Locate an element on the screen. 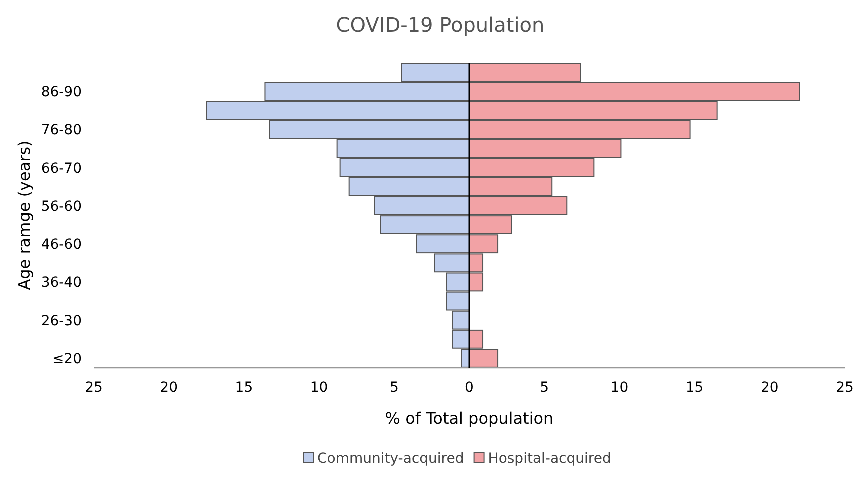 Image resolution: width=861 pixels, height=483 pixels. legend-label: Community-acquired is located at coordinates (391, 459).